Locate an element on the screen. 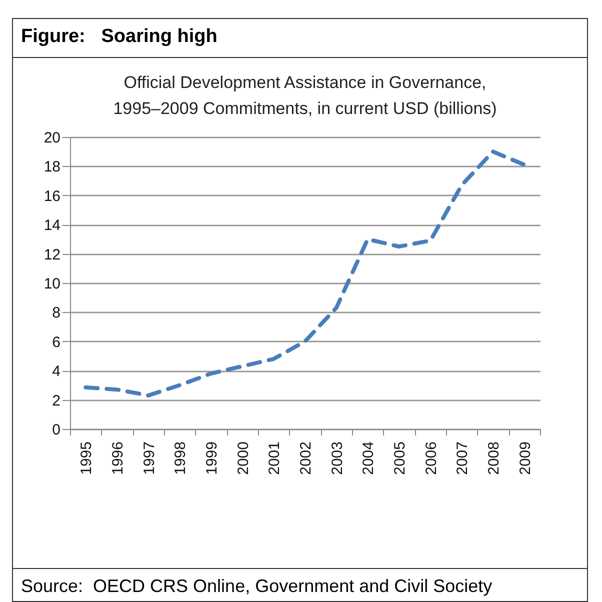 The width and height of the screenshot is (602, 602). chart-subtitle: Official Development Assistance in Governance, 1995–2009 Commitments, in current USD (billions) is located at coordinates (305, 95).